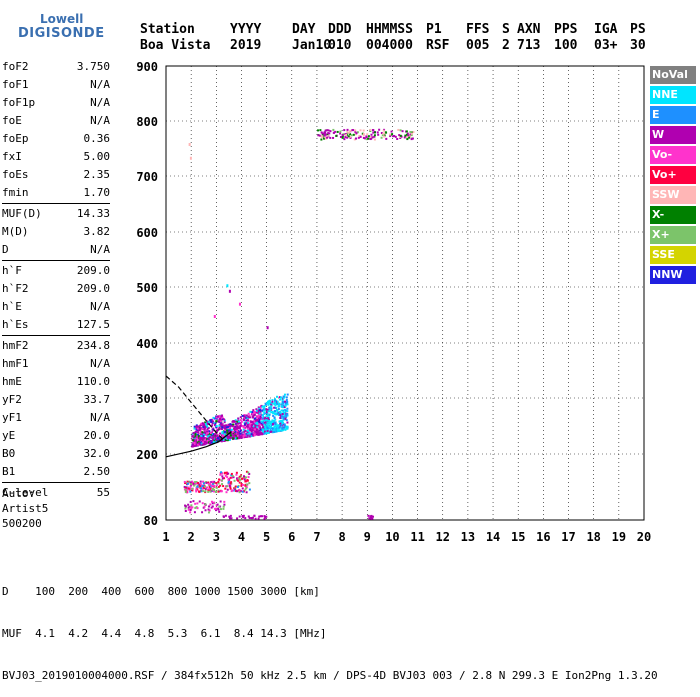  Describe the element at coordinates (291, 537) in the screenshot. I see `x-tick-label: 6` at that location.